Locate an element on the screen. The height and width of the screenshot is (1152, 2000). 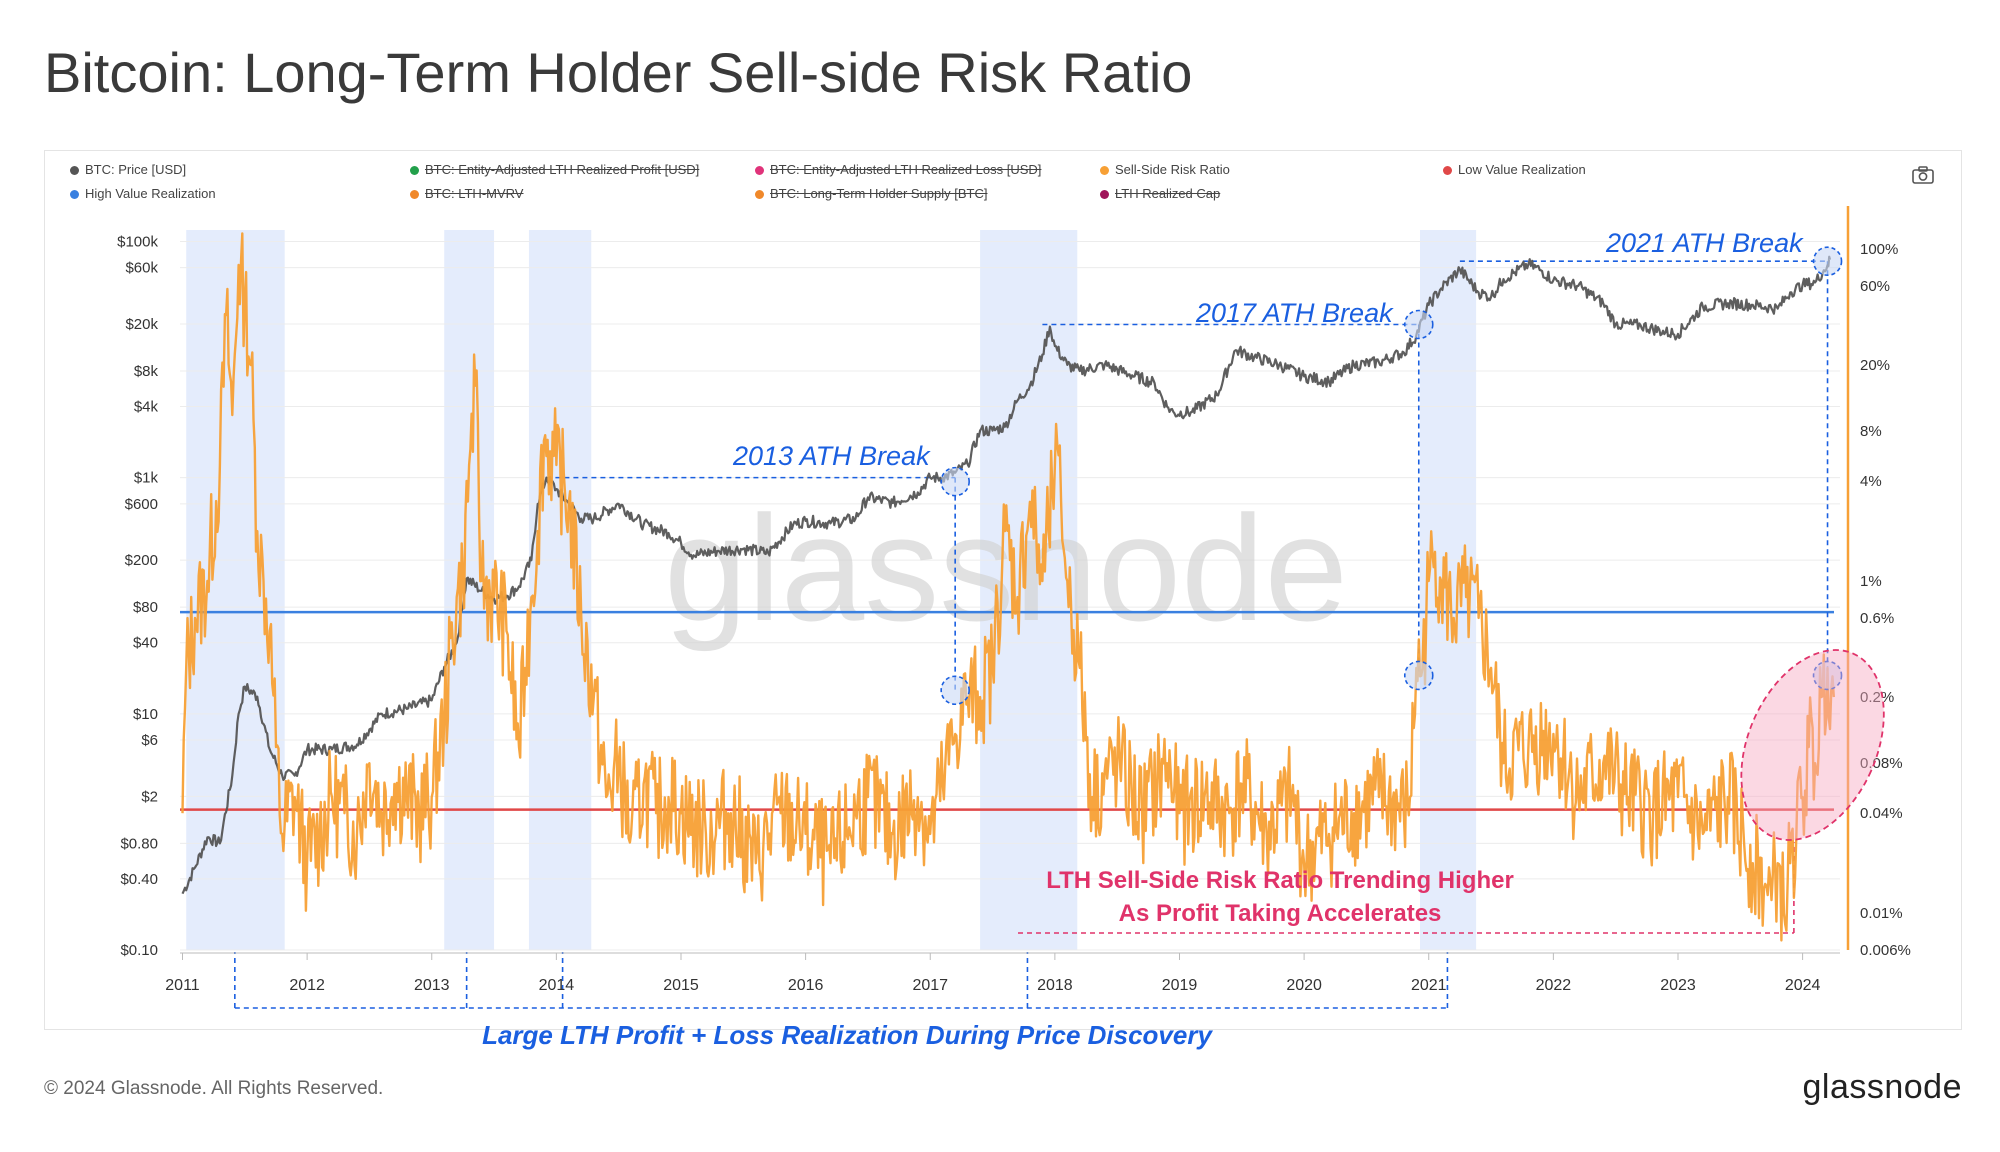
x-tick-label: 2013 is located at coordinates (432, 985).